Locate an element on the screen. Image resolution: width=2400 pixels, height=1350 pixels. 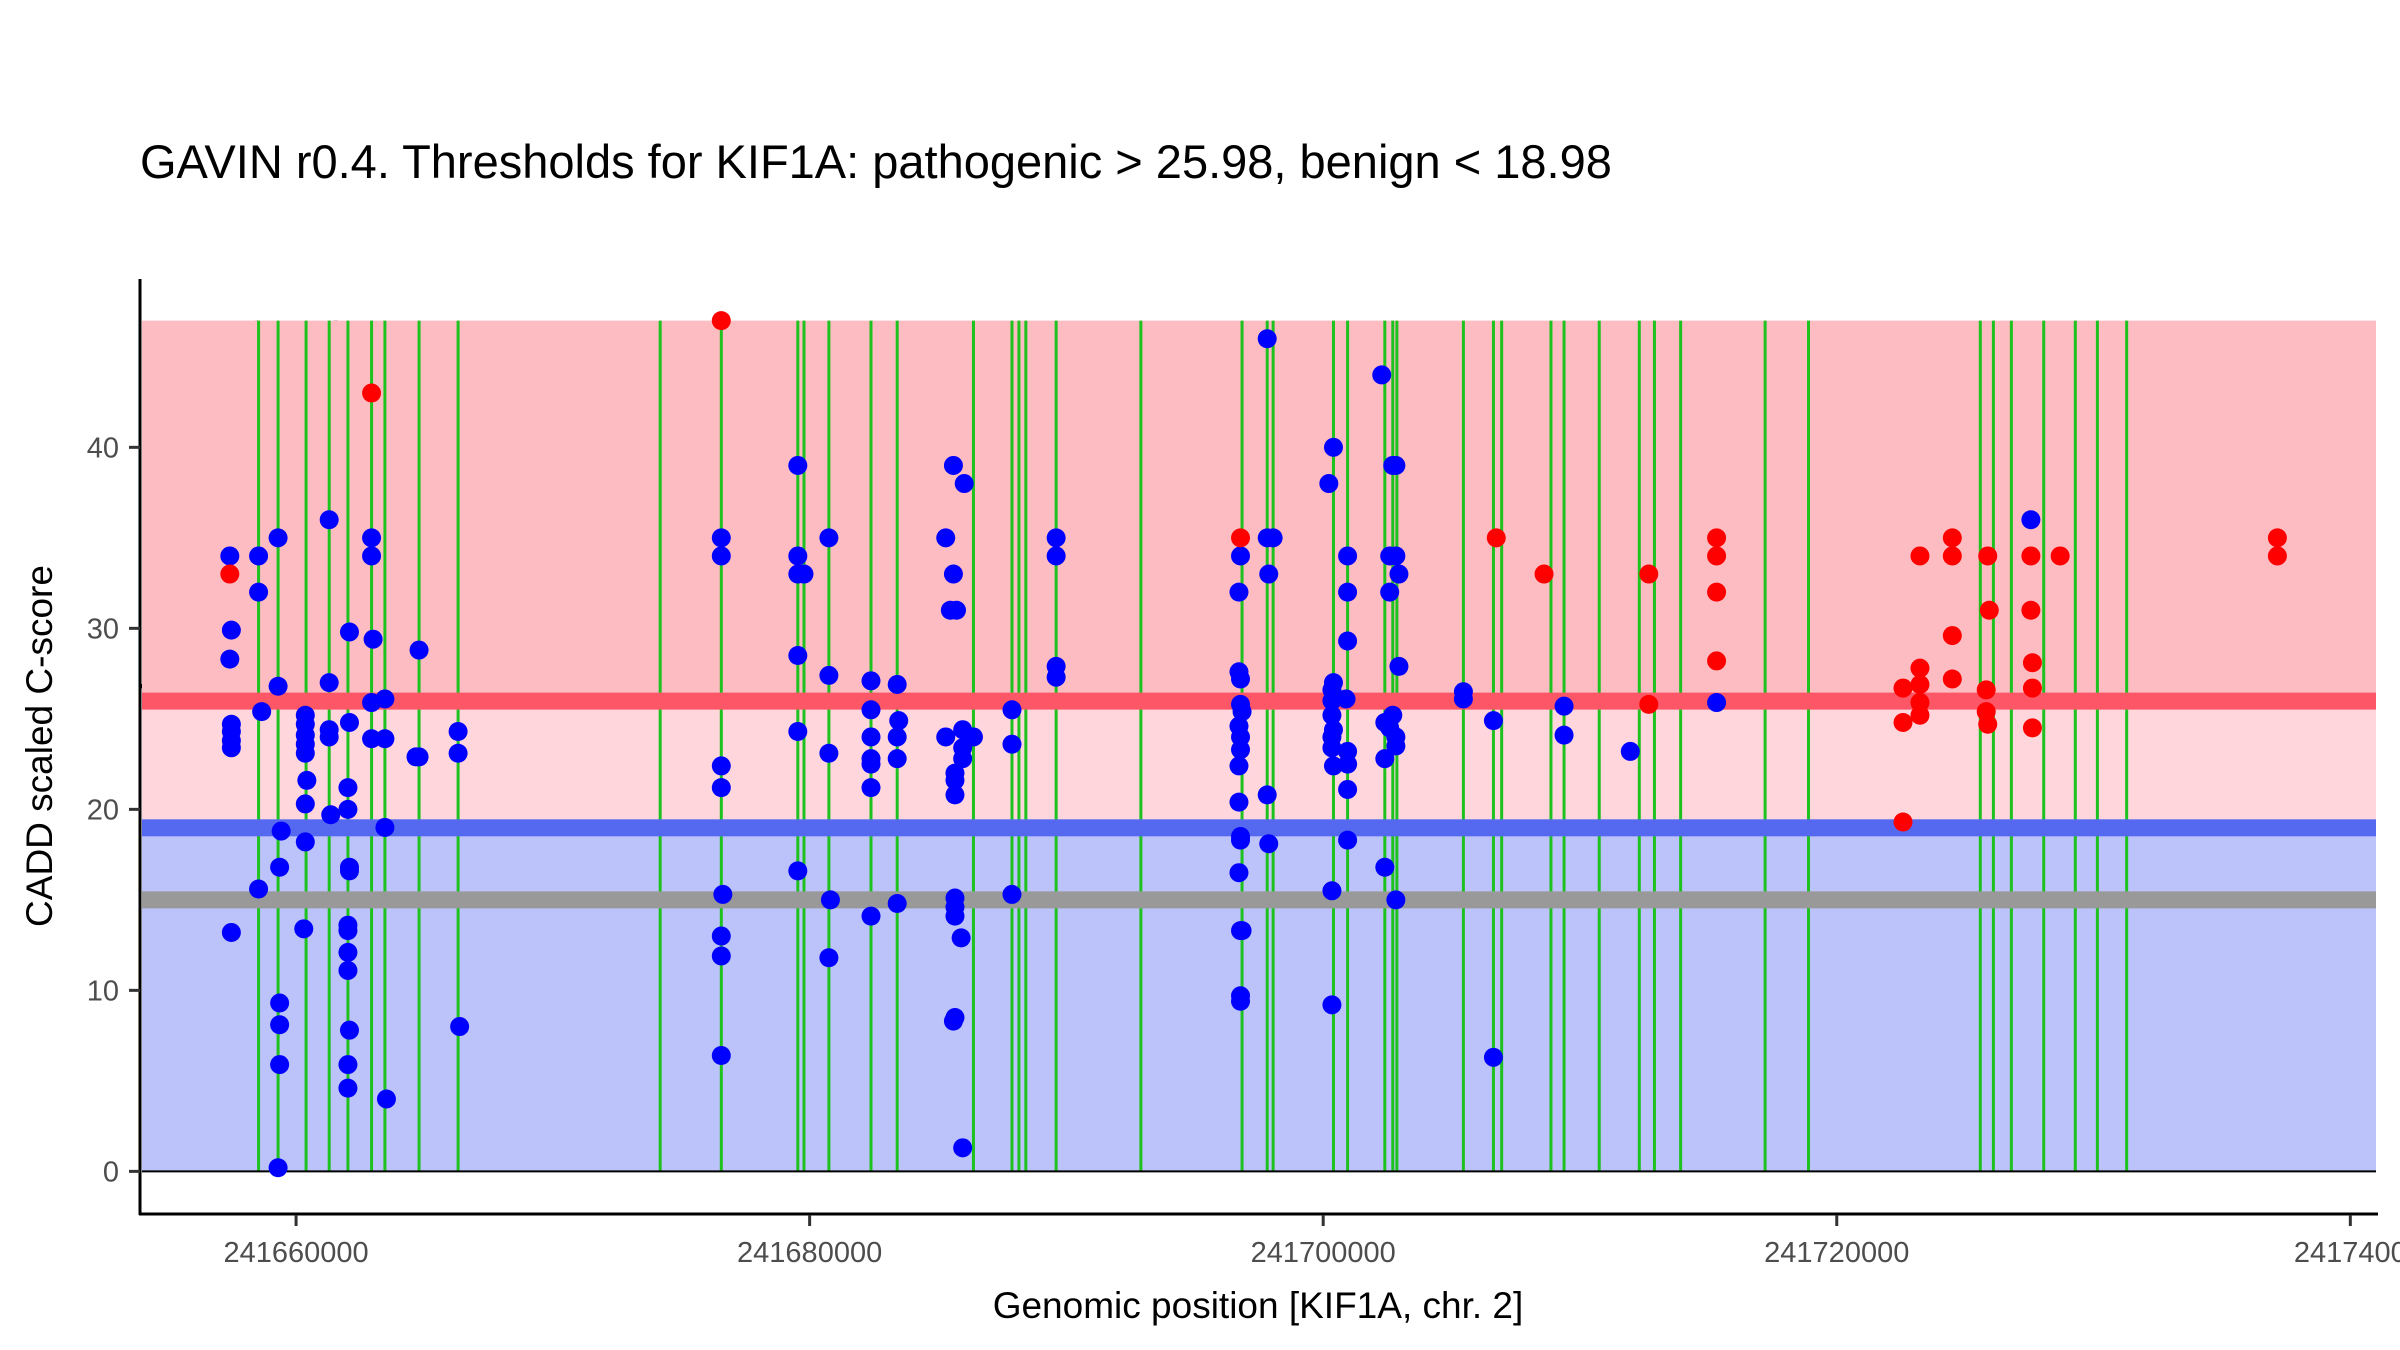
x-tick-label: 241680000 is located at coordinates (809, 1253).